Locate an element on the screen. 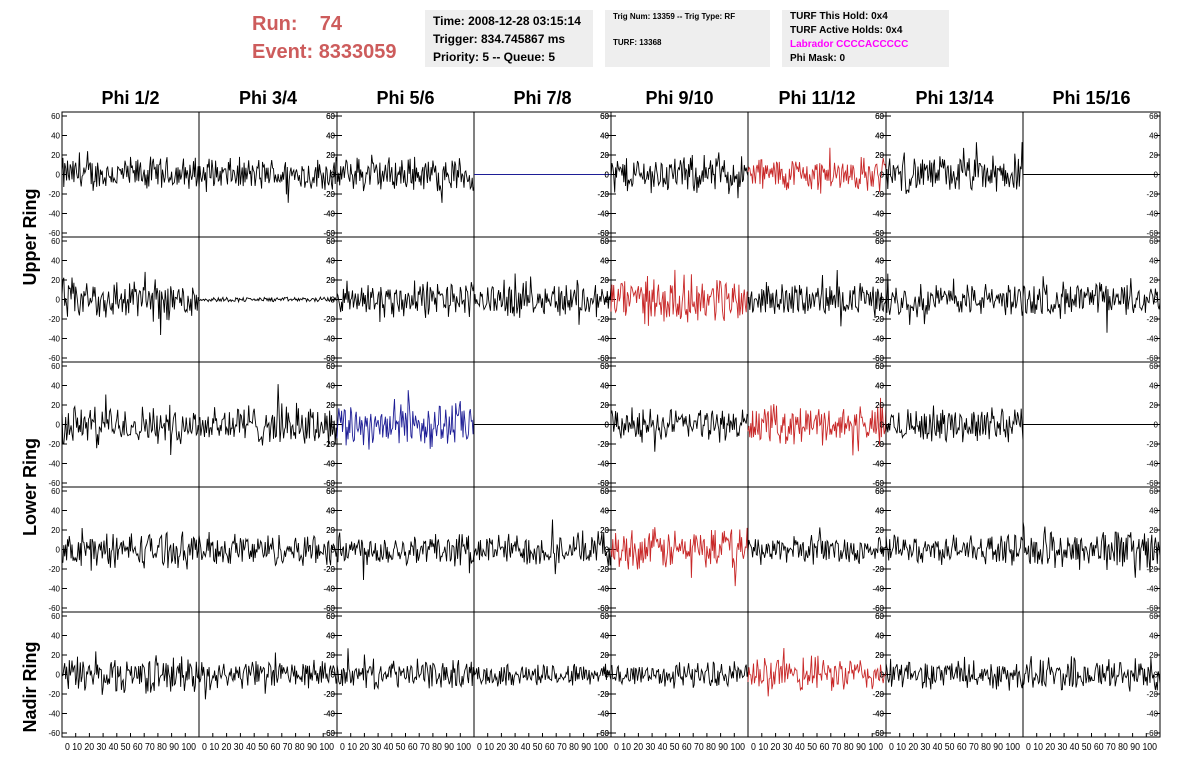 Image resolution: width=1196 pixels, height=772 pixels. ring-label-upper: Upper Ring is located at coordinates (30, 237).